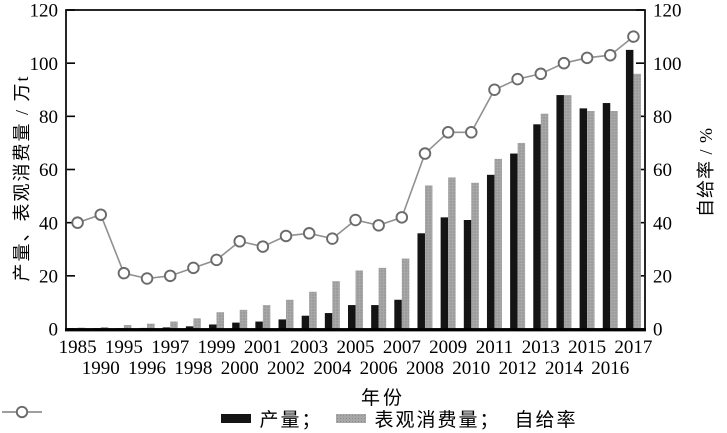 Image resolution: width=727 pixels, height=433 pixels. Describe the element at coordinates (124, 347) in the screenshot. I see `x-tick-label: 1995` at that location.